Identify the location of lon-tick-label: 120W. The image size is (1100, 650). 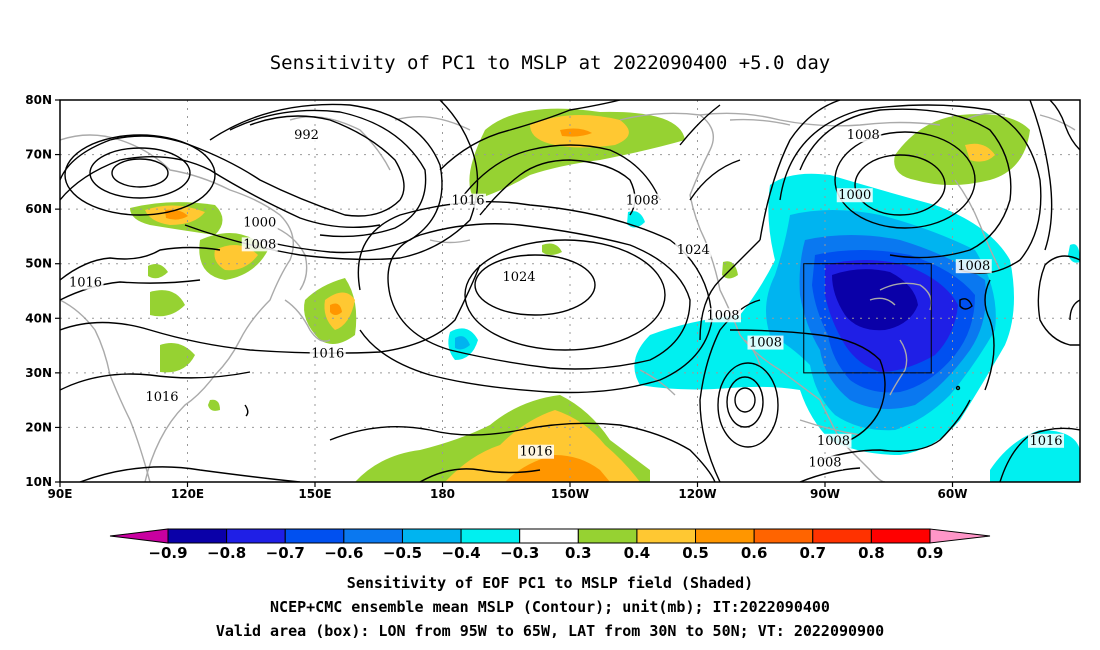
(697, 494).